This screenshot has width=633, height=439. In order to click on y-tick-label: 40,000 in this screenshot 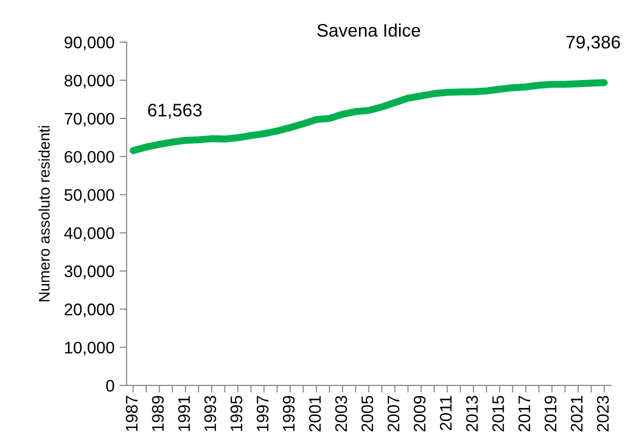, I will do `click(89, 234)`.